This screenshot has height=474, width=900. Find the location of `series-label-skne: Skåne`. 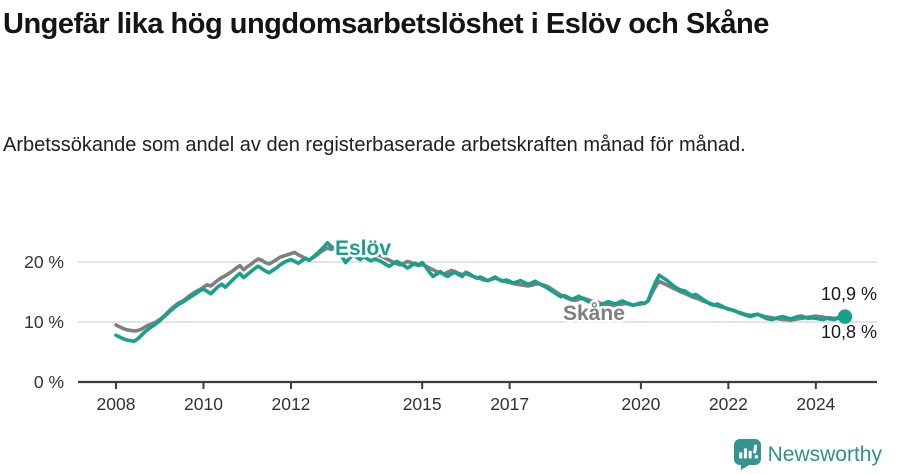

series-label-skne: Skåne is located at coordinates (594, 313).